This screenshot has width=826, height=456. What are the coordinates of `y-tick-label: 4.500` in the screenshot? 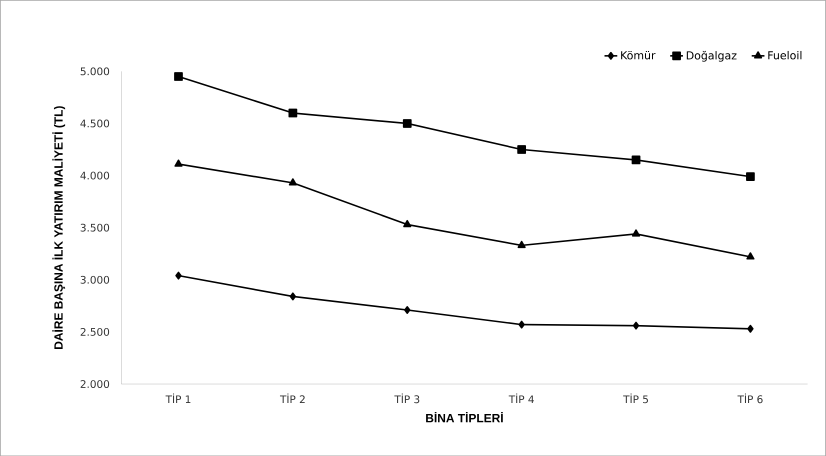 It's located at (95, 123).